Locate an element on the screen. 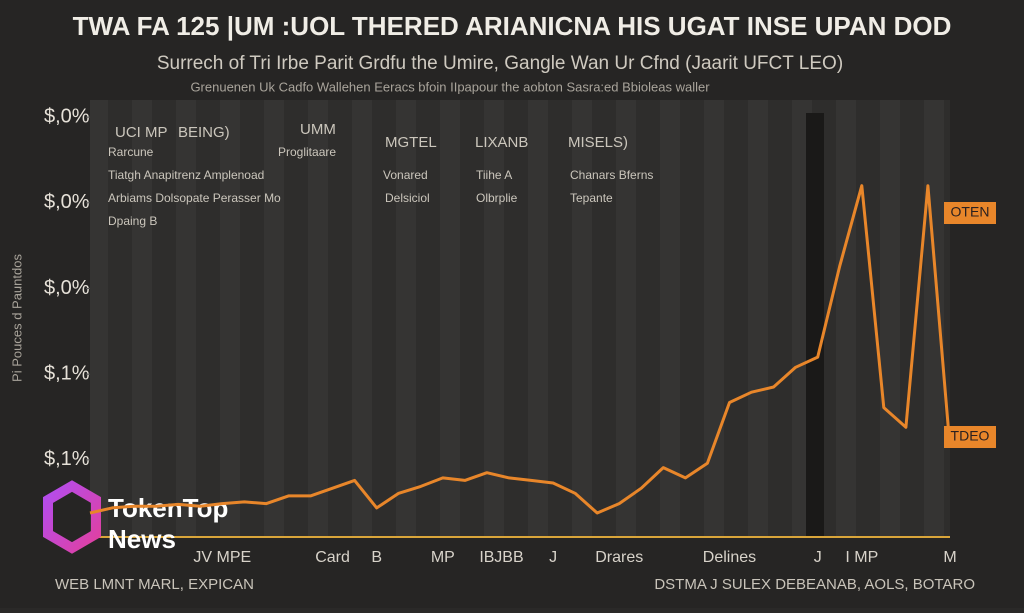  x-tick-label: Delines is located at coordinates (729, 557).